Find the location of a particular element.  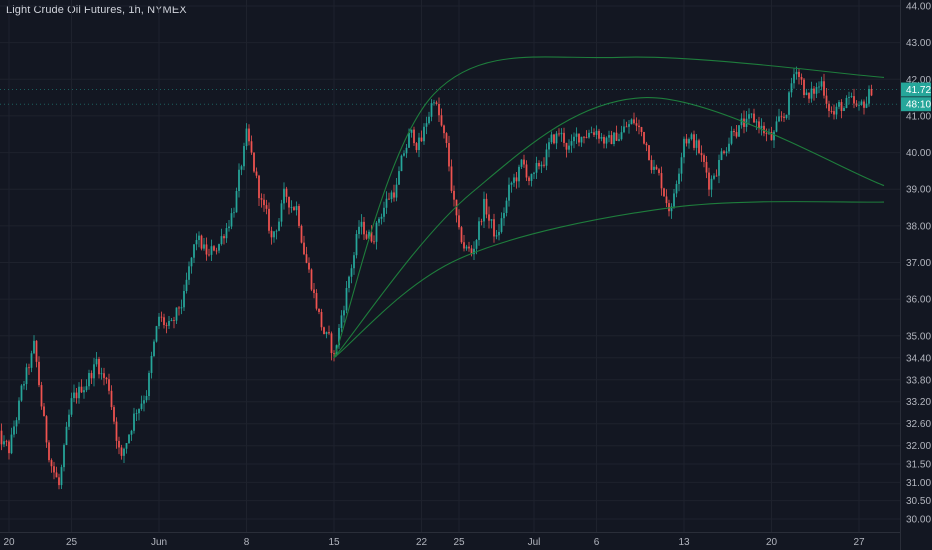

x-tick-label: Jul is located at coordinates (534, 542).